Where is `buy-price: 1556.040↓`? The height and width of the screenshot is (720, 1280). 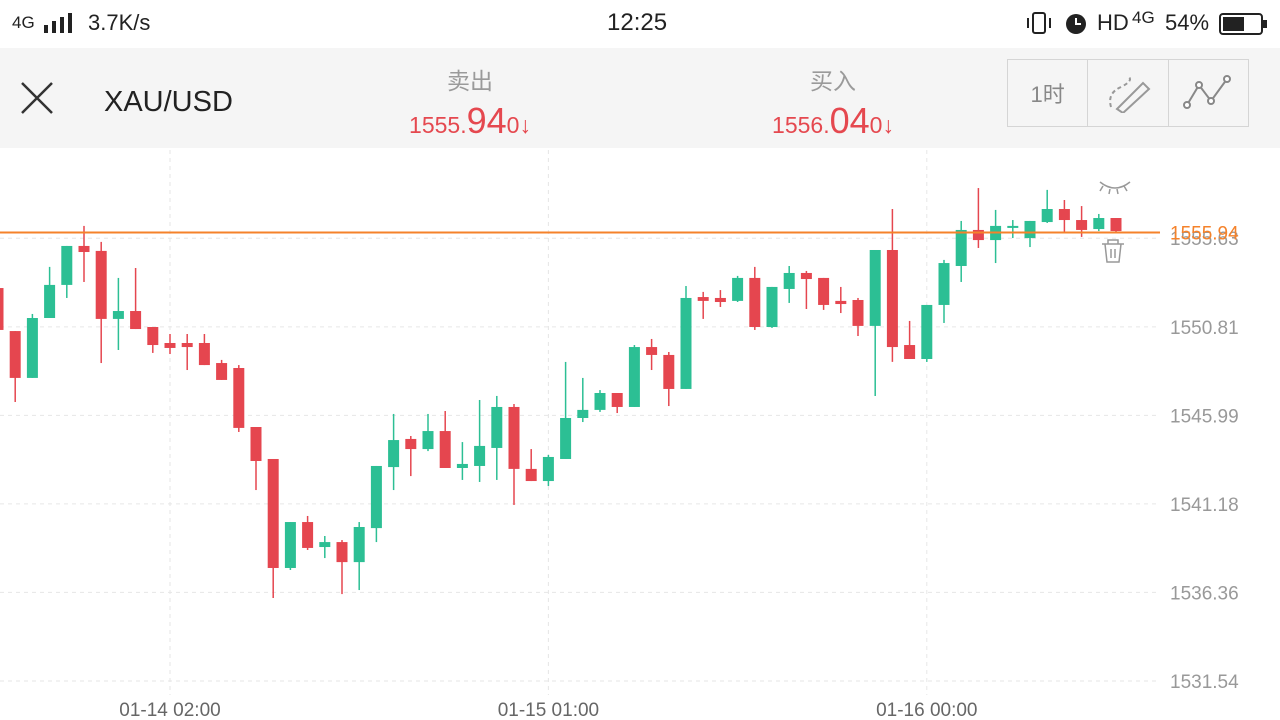
buy-price: 1556.040↓ is located at coordinates (833, 121).